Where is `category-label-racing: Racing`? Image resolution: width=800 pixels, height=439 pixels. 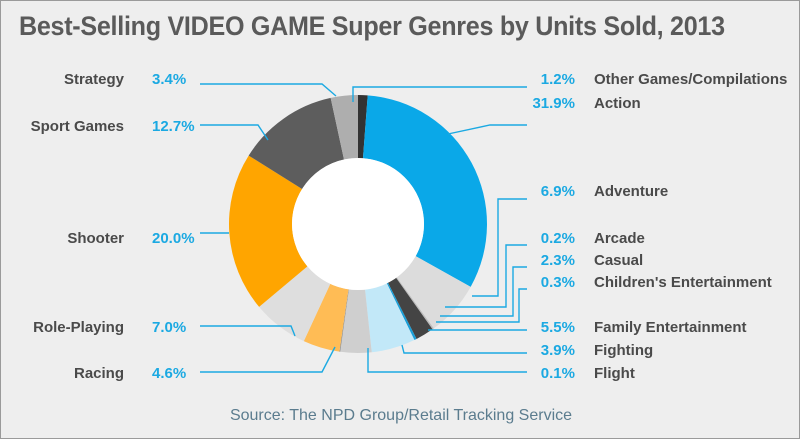 category-label-racing: Racing is located at coordinates (99, 373).